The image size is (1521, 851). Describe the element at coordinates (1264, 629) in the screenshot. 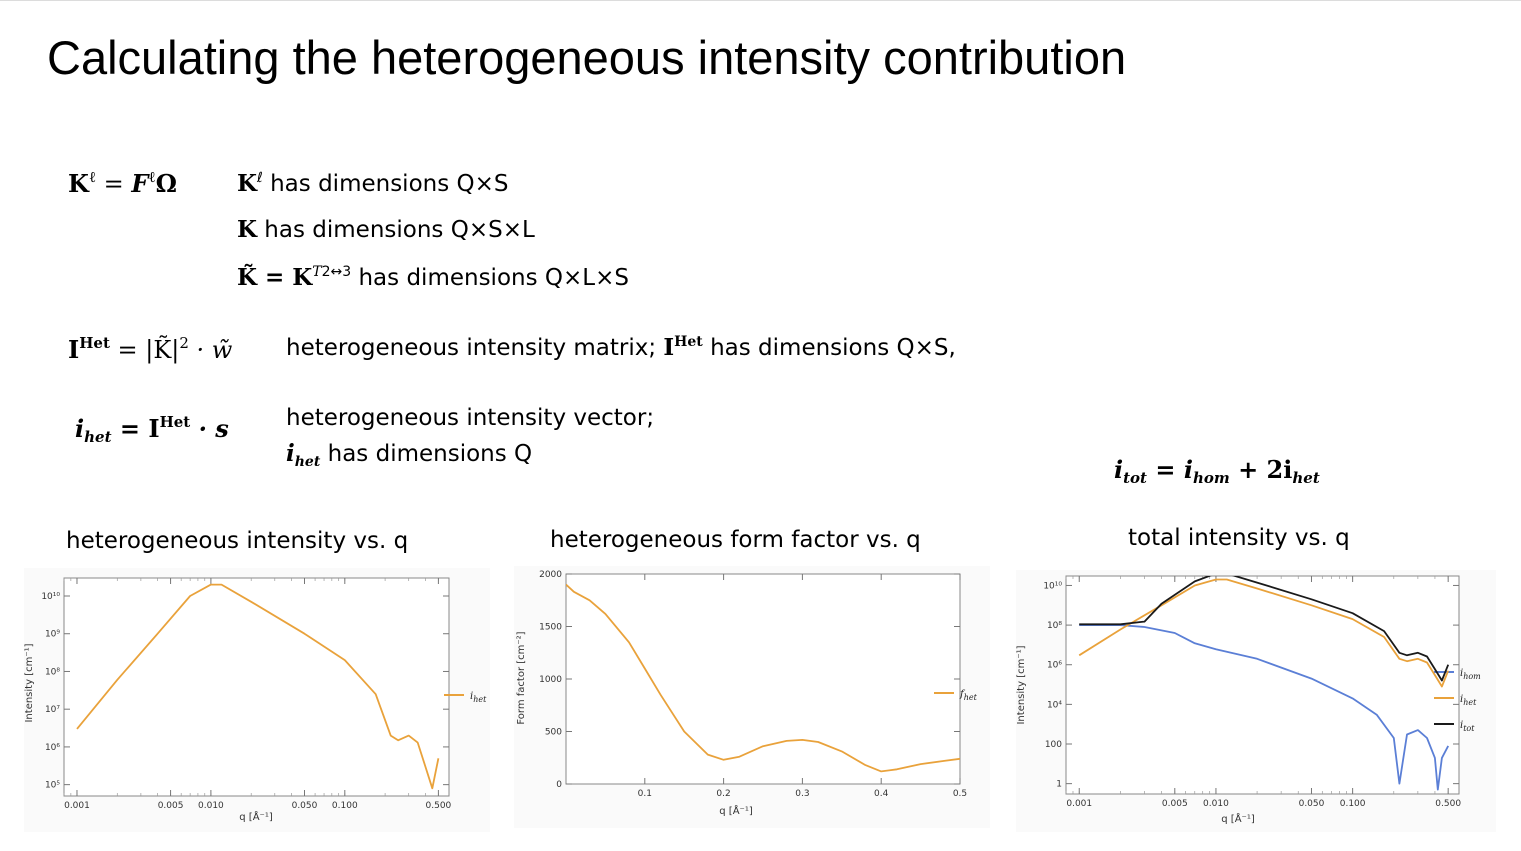

I see `series-line-itot` at that location.